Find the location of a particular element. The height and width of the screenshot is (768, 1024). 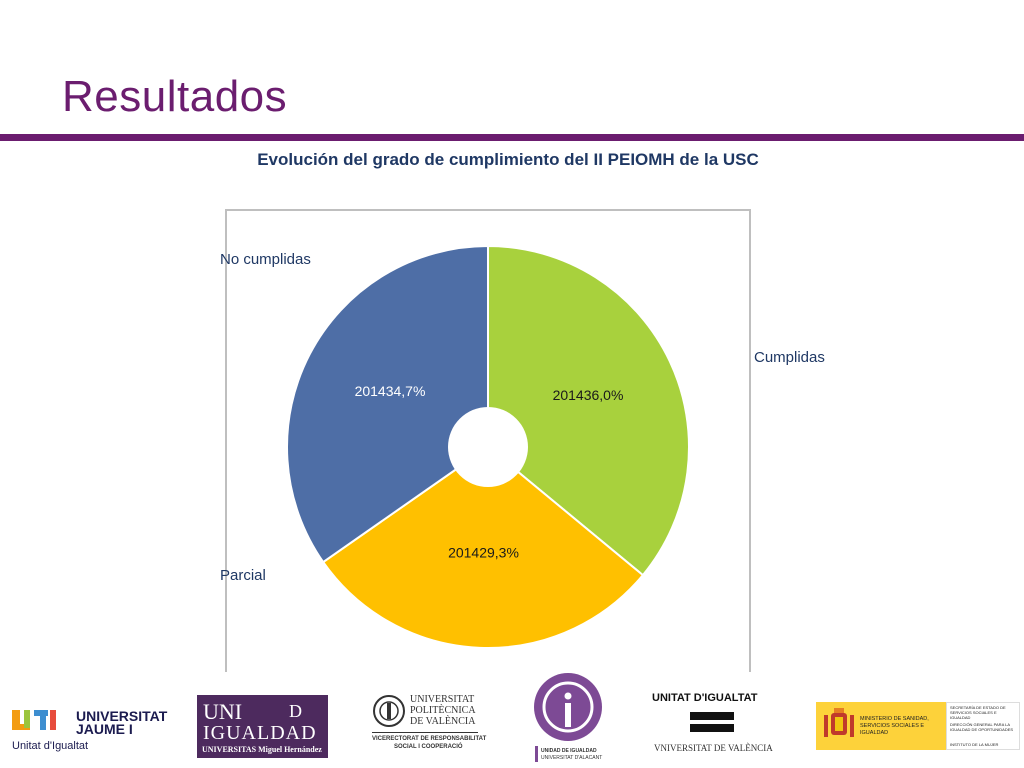

upv-seal-icon is located at coordinates (389, 711).